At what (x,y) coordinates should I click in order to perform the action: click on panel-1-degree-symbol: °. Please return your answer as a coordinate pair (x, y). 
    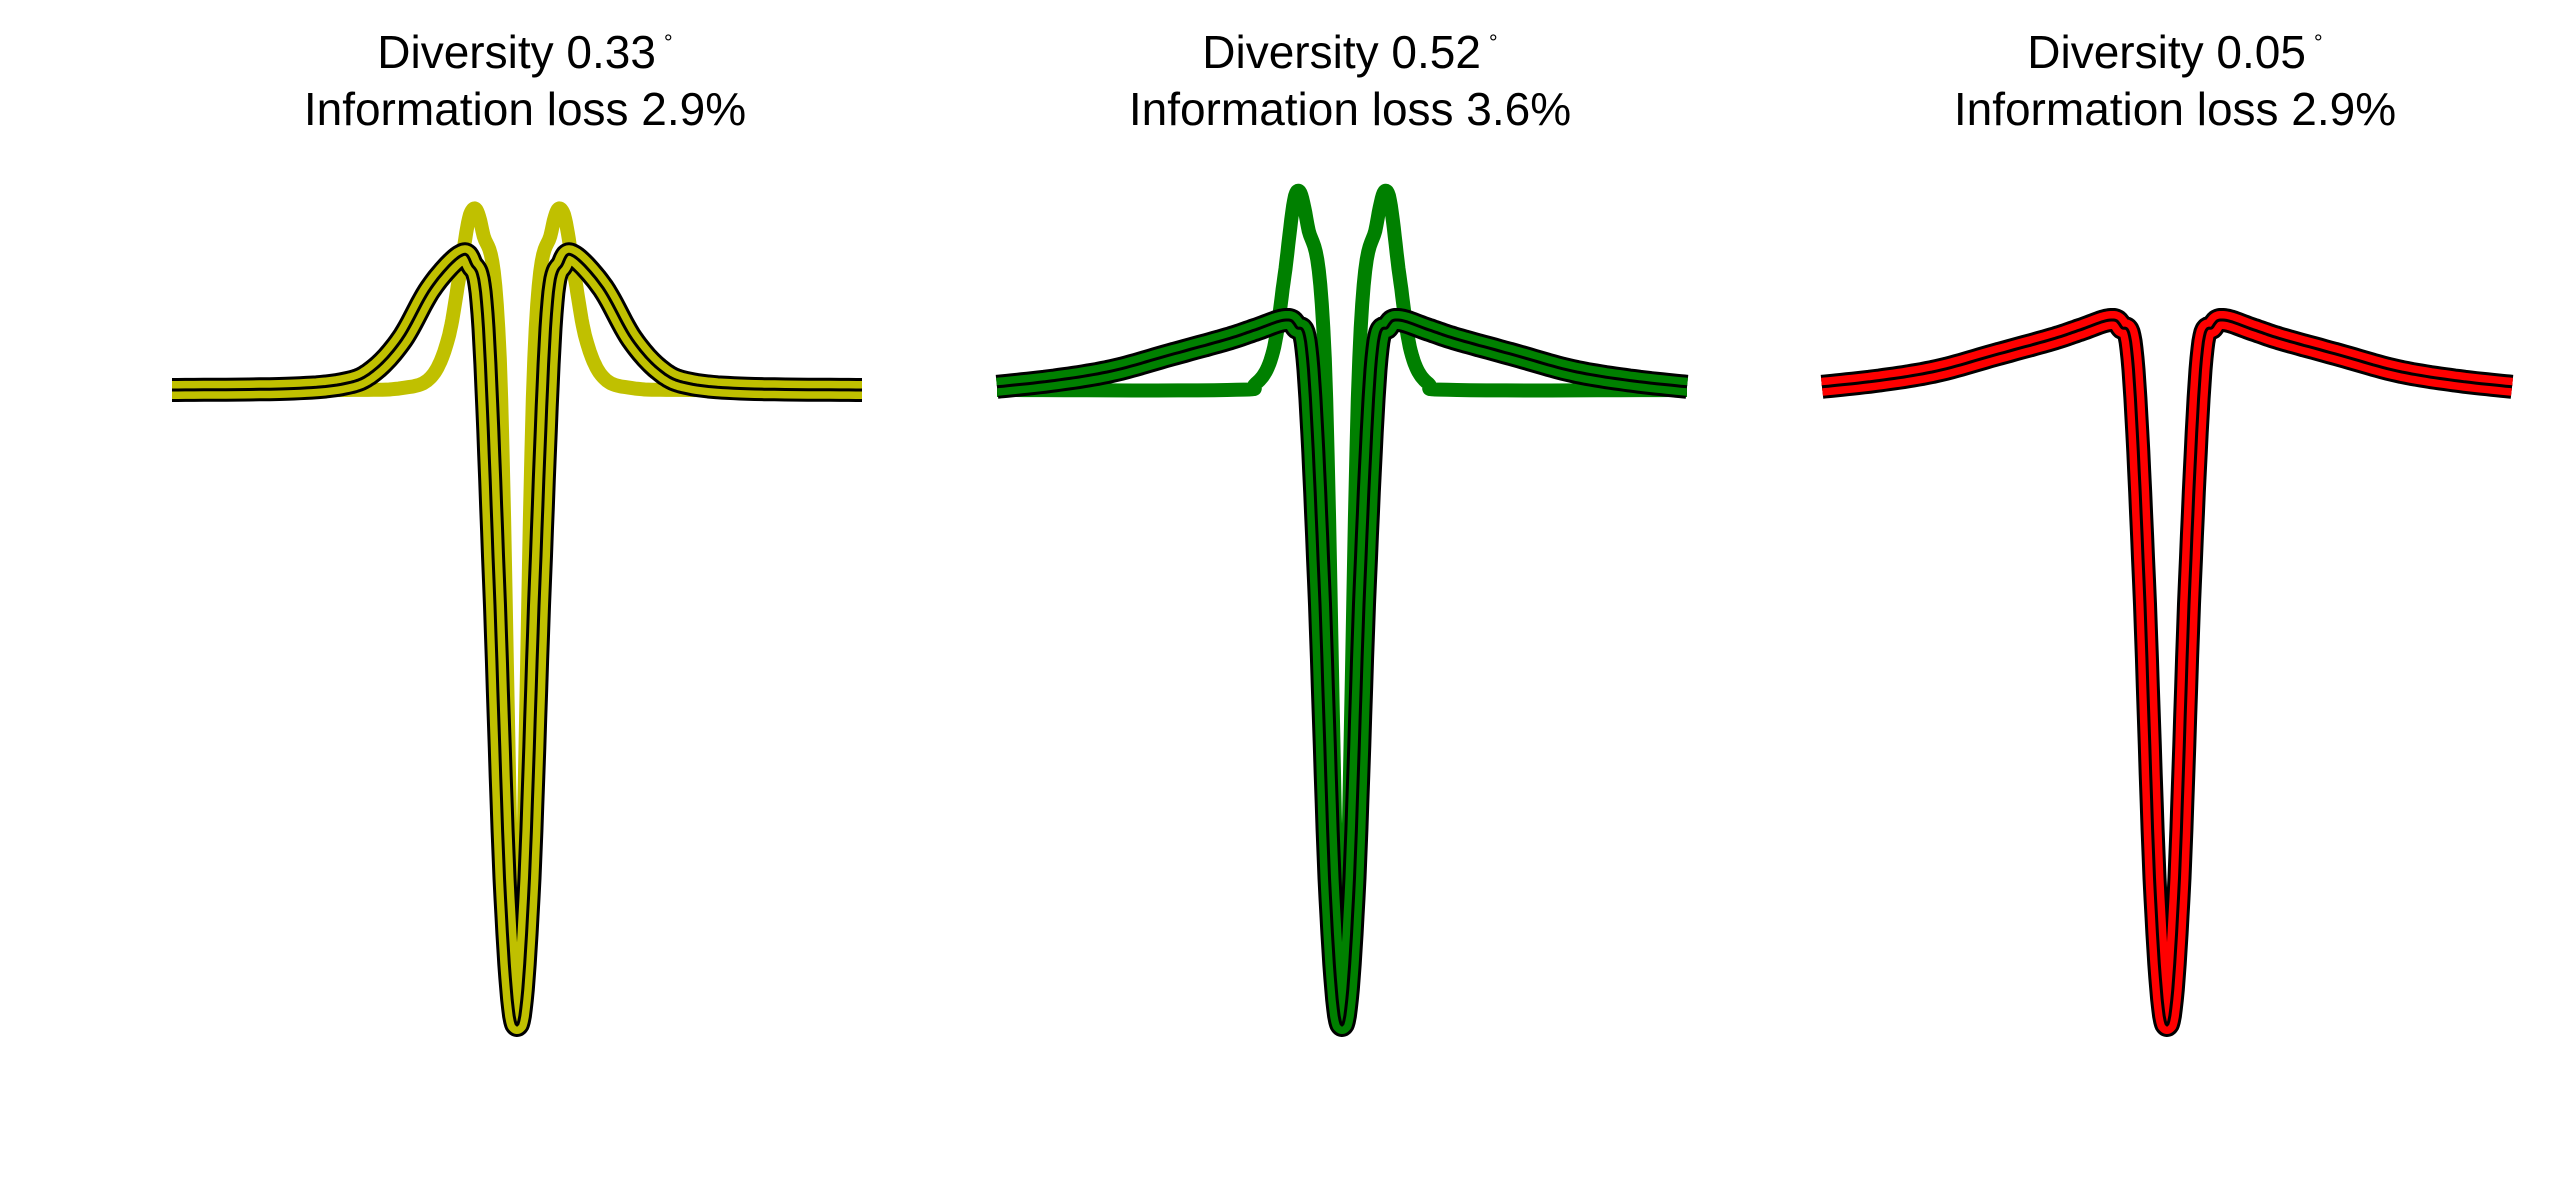
    Looking at the image, I should click on (668, 42).